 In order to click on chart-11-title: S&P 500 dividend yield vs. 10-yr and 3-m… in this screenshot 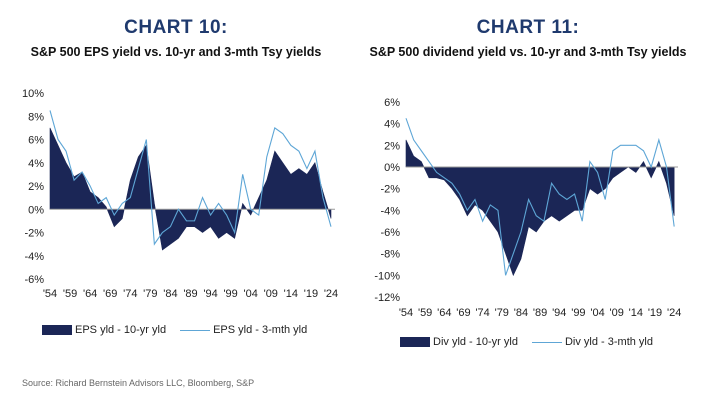, I will do `click(528, 52)`.